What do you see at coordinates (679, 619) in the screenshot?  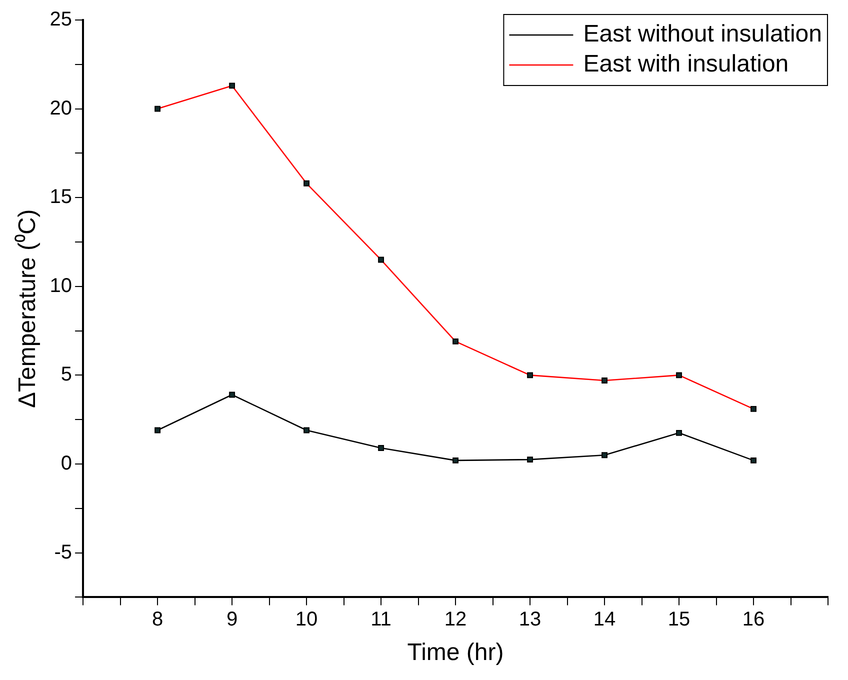 I see `x-tick-label: 15` at bounding box center [679, 619].